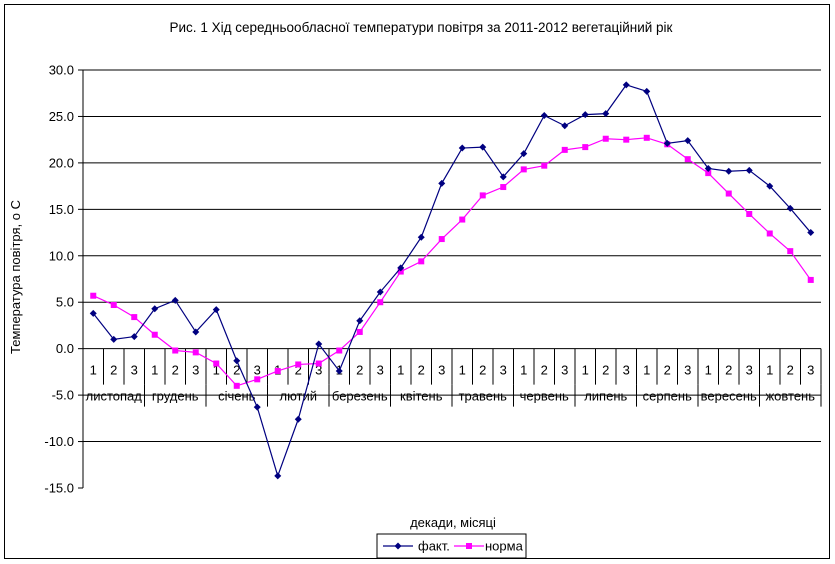 Image resolution: width=835 pixels, height=564 pixels. What do you see at coordinates (59, 441) in the screenshot?
I see `y-tick-label: -10.0` at bounding box center [59, 441].